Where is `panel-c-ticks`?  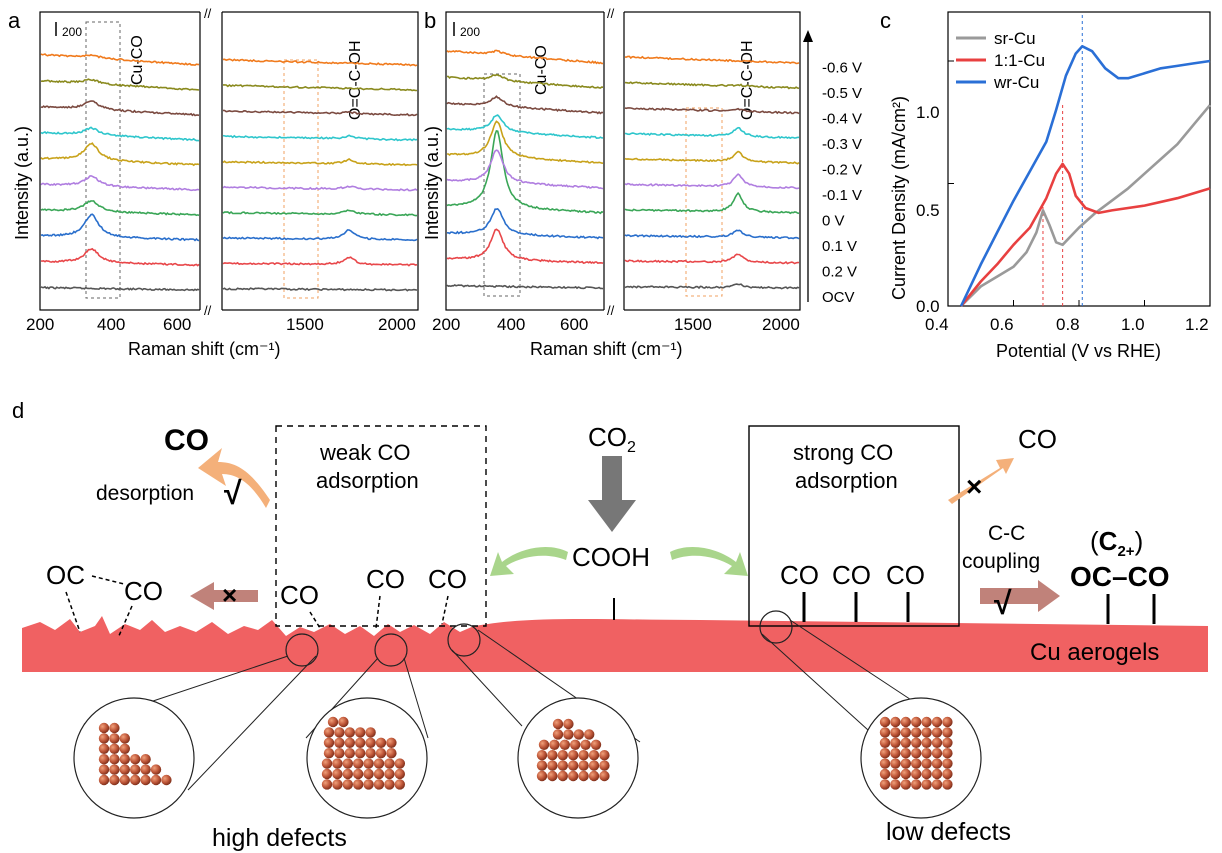
panel-c-ticks is located at coordinates (1079, 183).